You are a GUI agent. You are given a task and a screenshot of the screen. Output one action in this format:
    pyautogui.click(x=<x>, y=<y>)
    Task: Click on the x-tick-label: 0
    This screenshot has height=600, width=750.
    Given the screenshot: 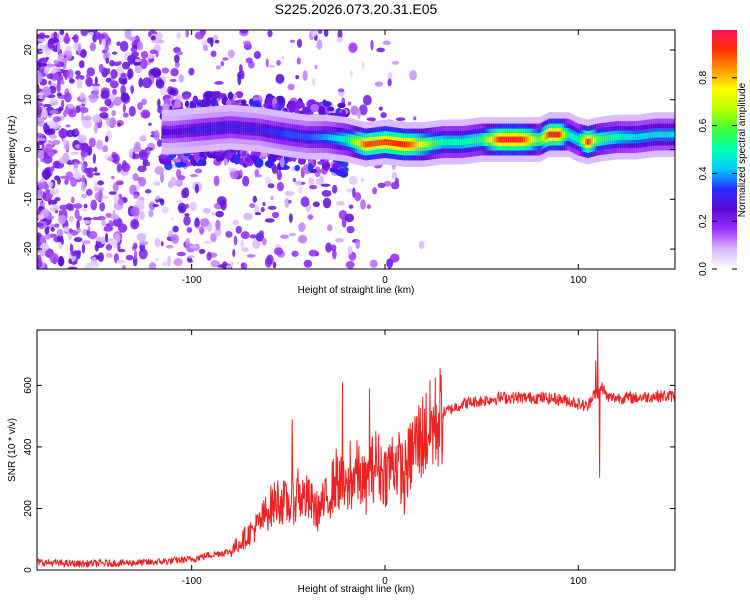 What is the action you would take?
    pyautogui.click(x=385, y=581)
    